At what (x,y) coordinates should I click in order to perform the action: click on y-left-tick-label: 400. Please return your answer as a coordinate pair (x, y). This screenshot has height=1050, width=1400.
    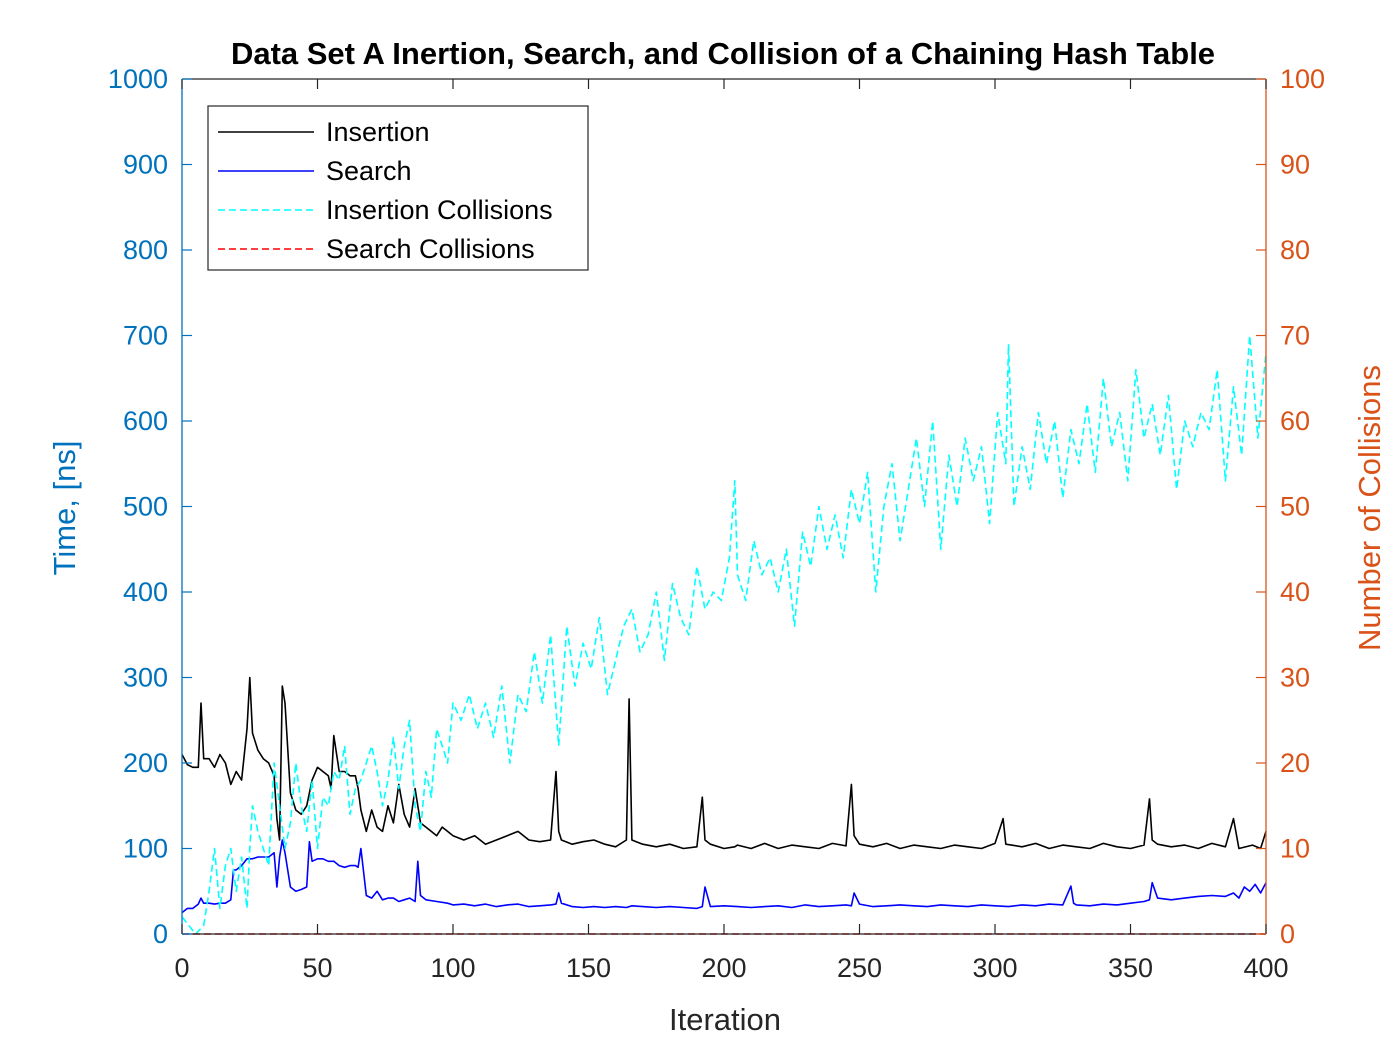
    Looking at the image, I should click on (145, 592).